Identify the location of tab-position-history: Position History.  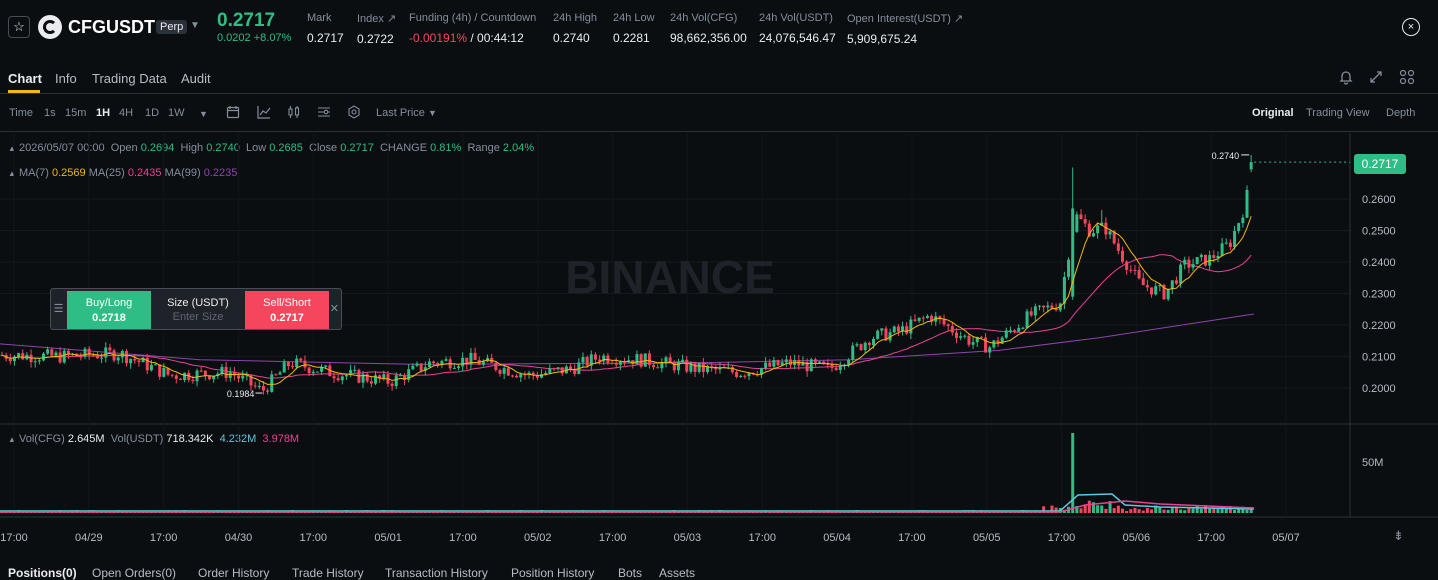
(553, 573).